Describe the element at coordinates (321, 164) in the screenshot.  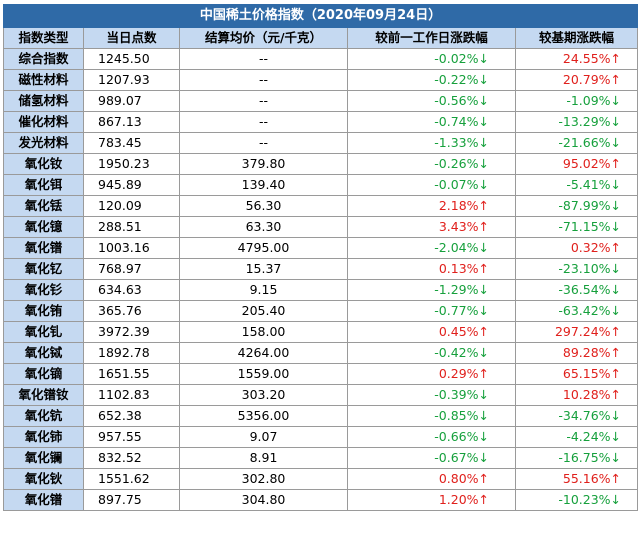
I see `table-row: 氧化钕 1950.23 379.80 -0.26%↓ 95.02%↑` at that location.